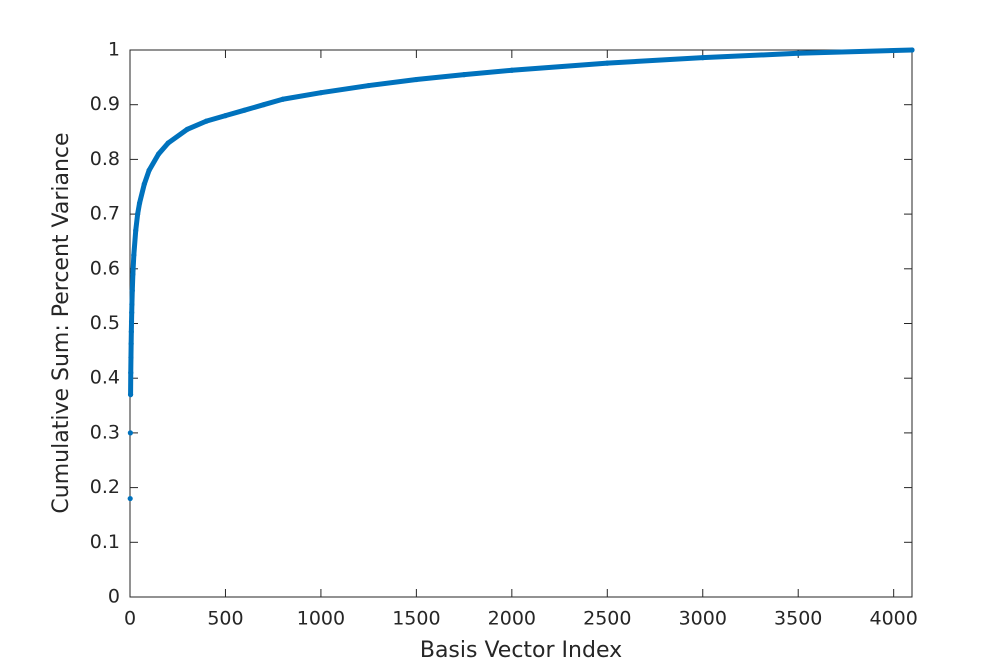  What do you see at coordinates (105, 542) in the screenshot?
I see `y-tick-label: 0.1` at bounding box center [105, 542].